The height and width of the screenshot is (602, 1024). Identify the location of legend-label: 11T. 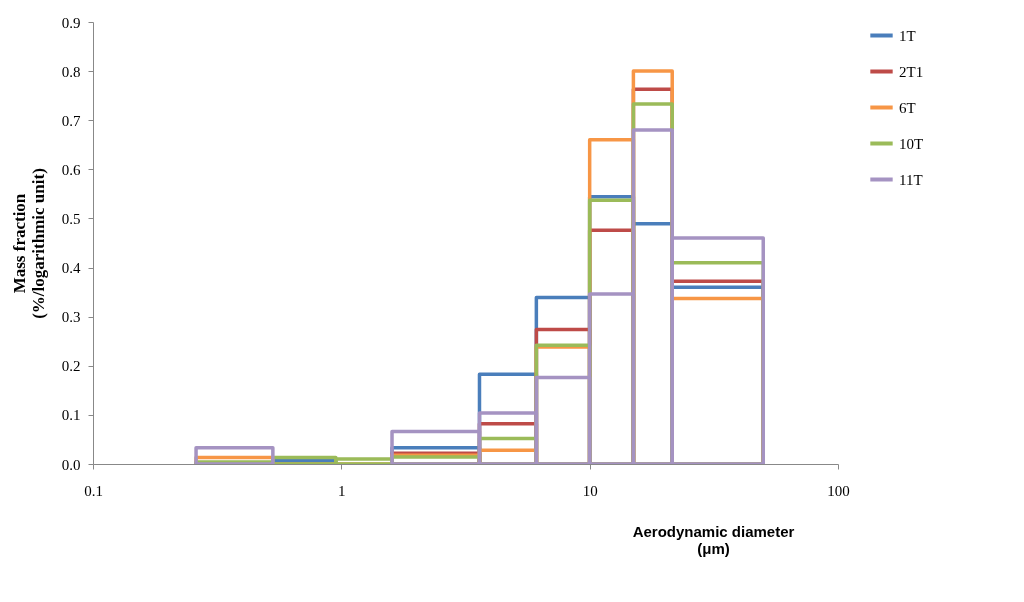
(911, 179).